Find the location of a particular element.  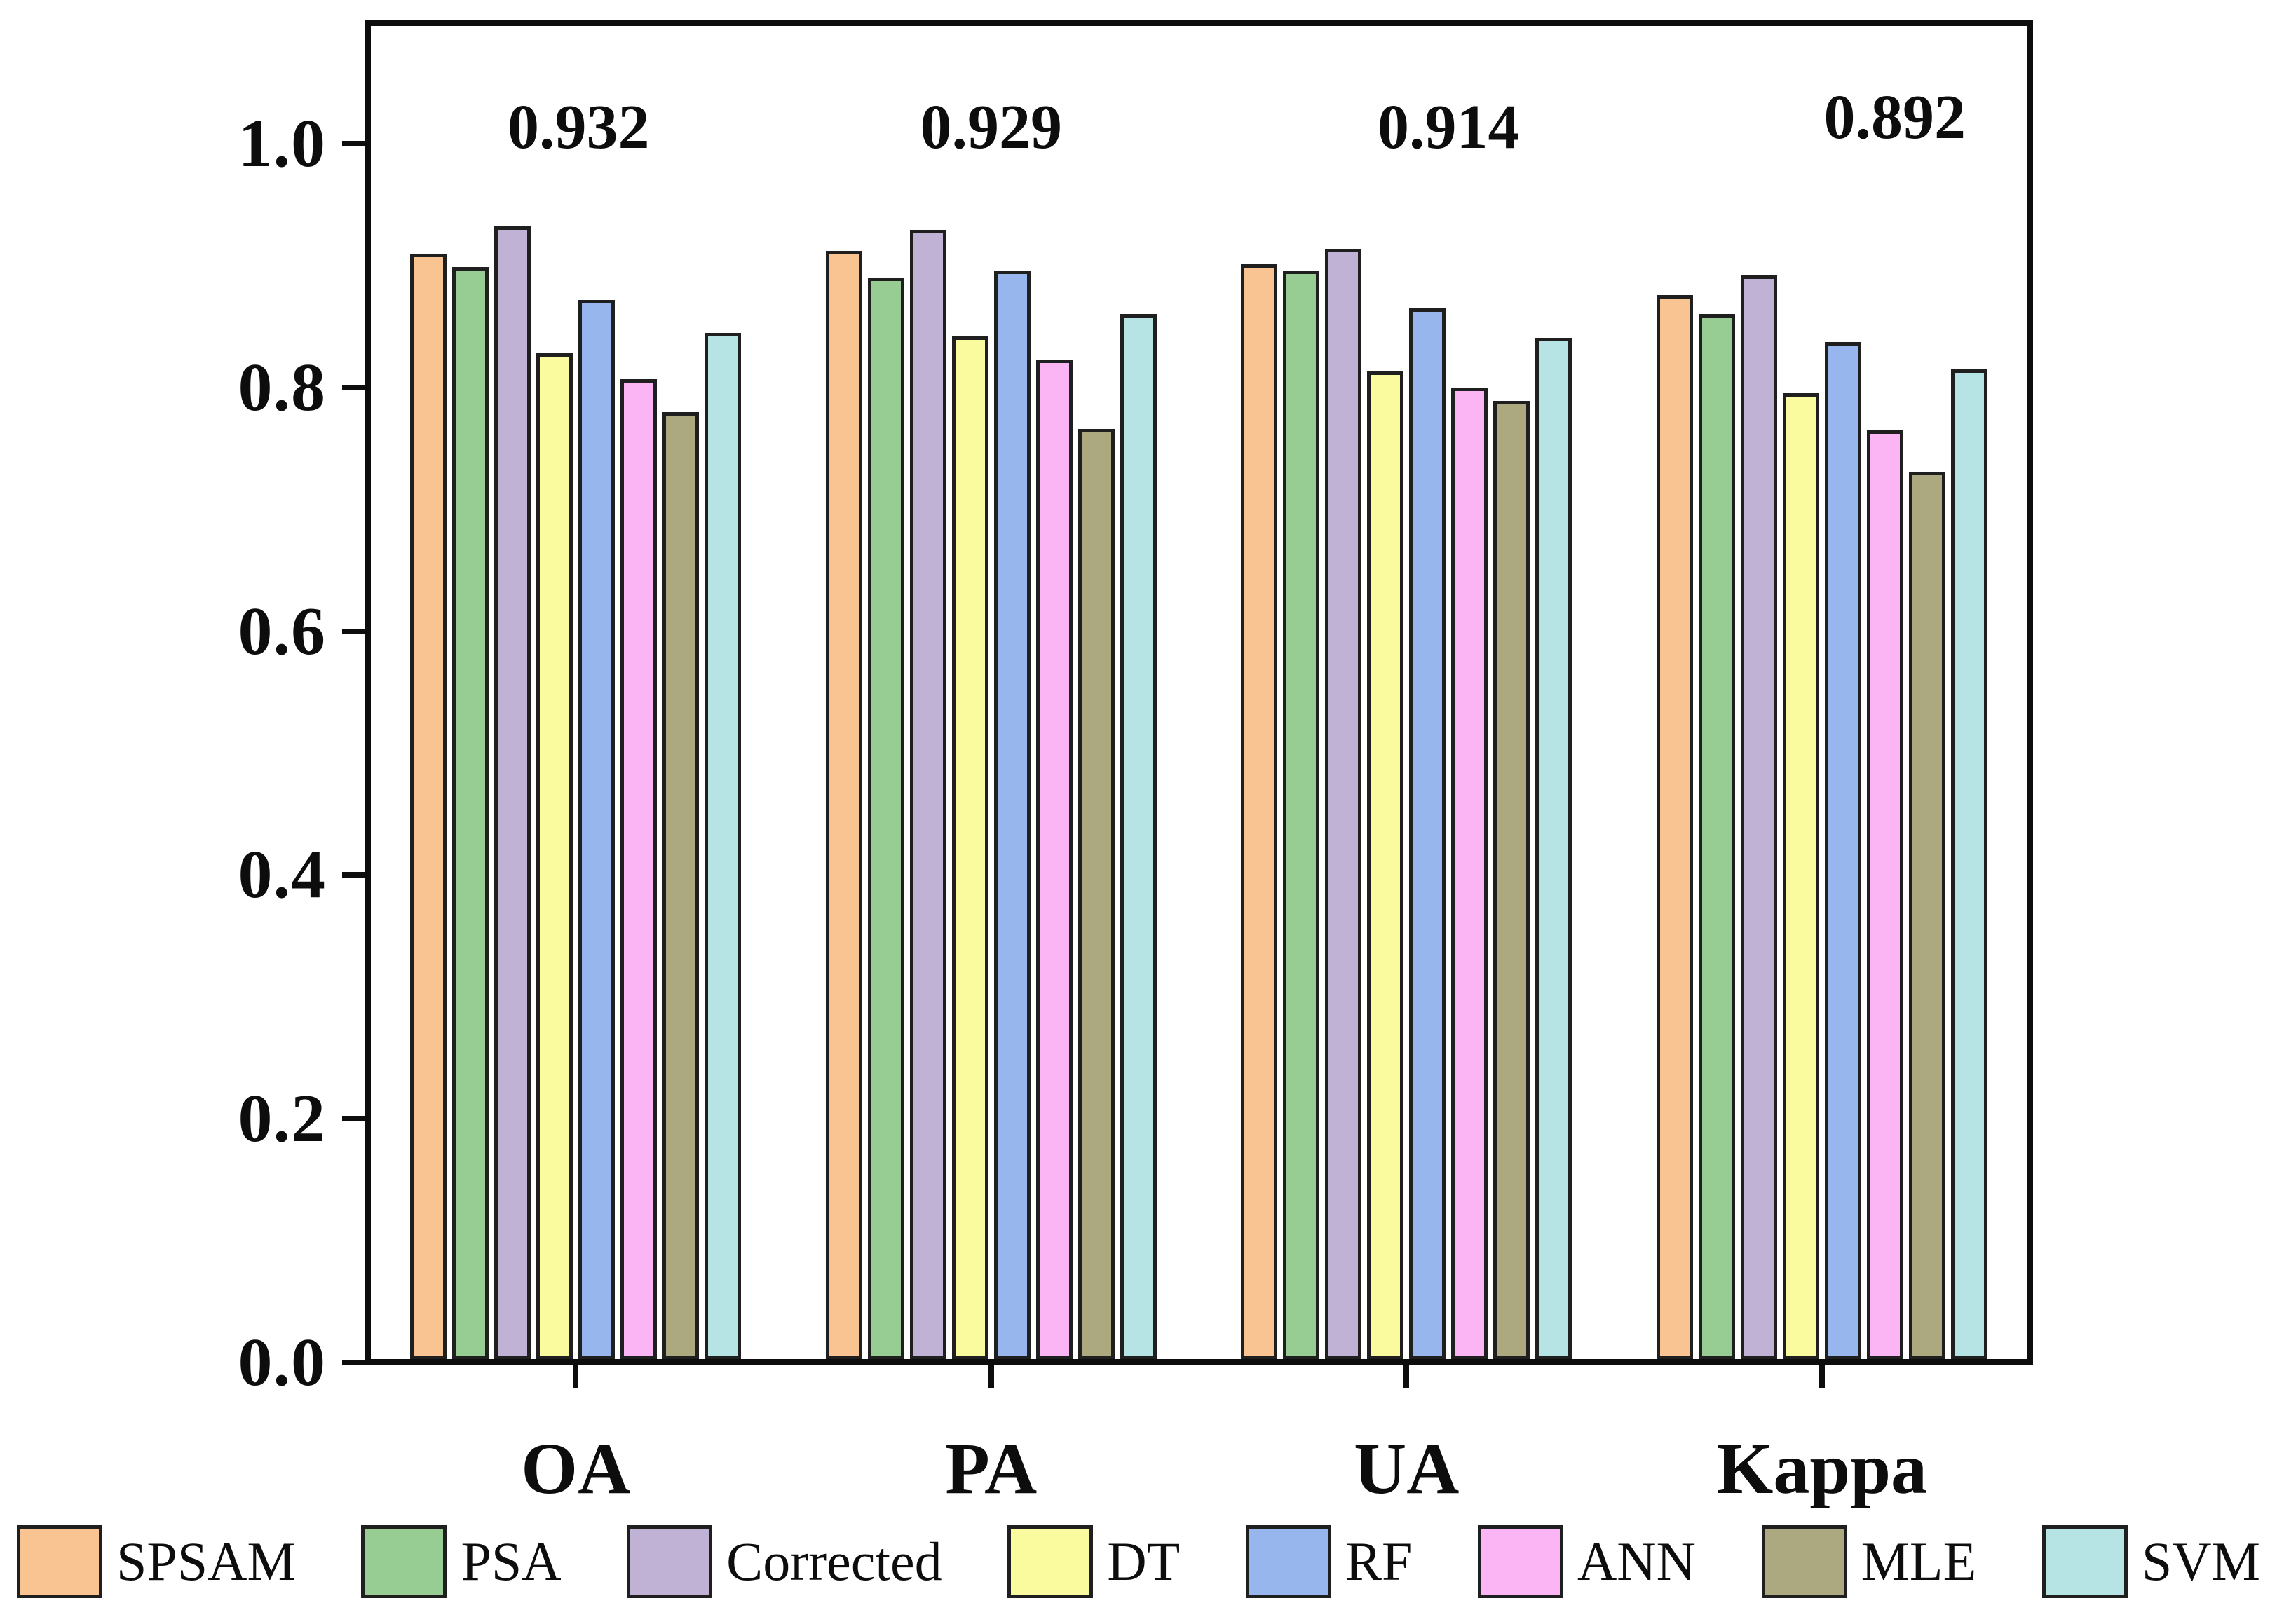

bar-UA-PSA is located at coordinates (1301, 815).